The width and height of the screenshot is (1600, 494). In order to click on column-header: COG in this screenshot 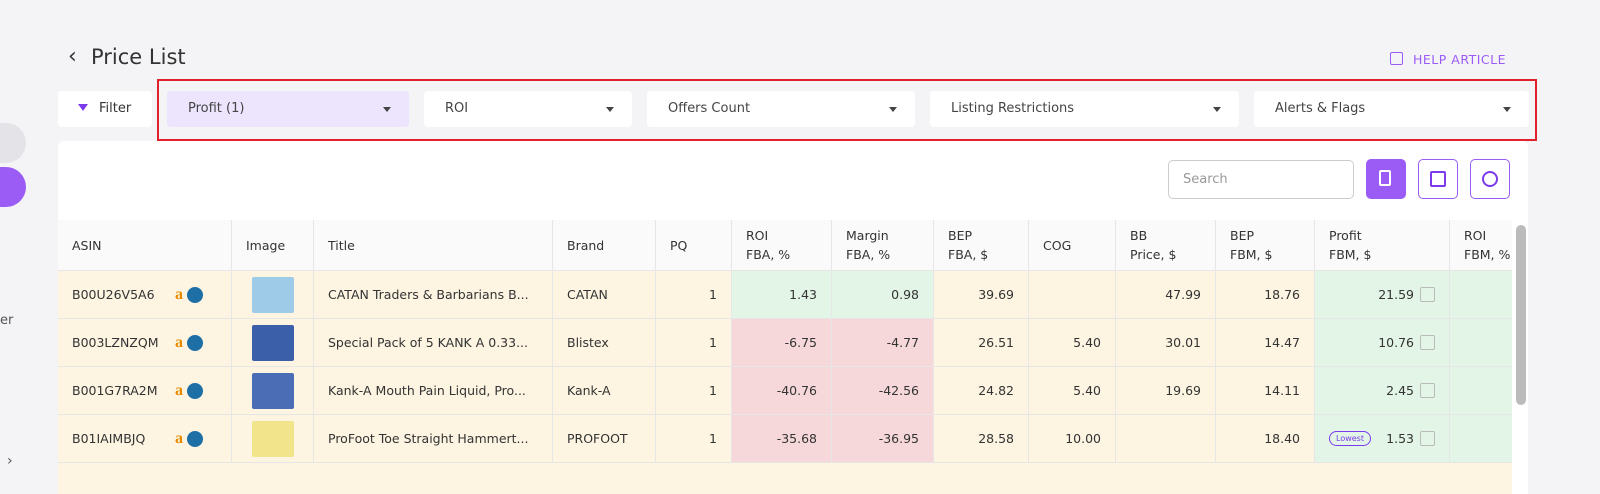, I will do `click(1072, 245)`.